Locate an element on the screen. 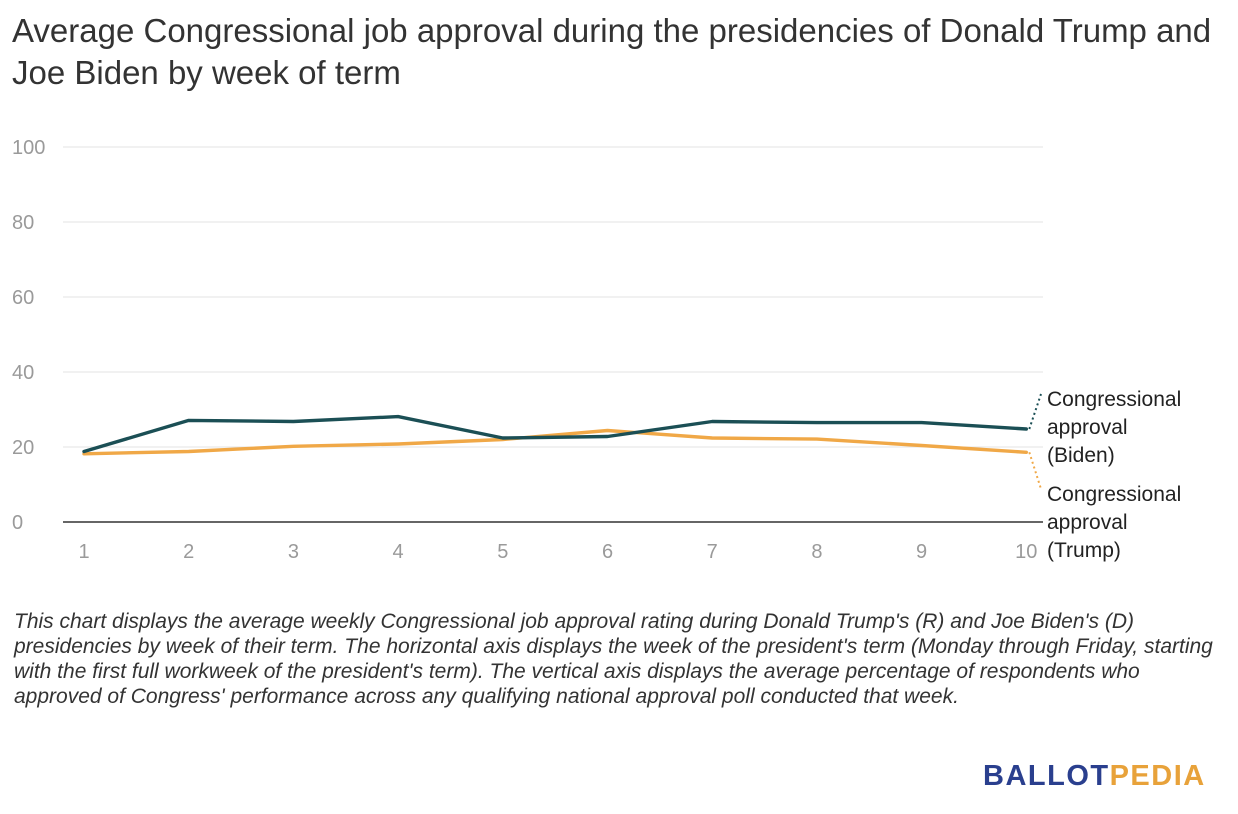 Image resolution: width=1238 pixels, height=814 pixels. x-tick-label: 1 is located at coordinates (83, 552).